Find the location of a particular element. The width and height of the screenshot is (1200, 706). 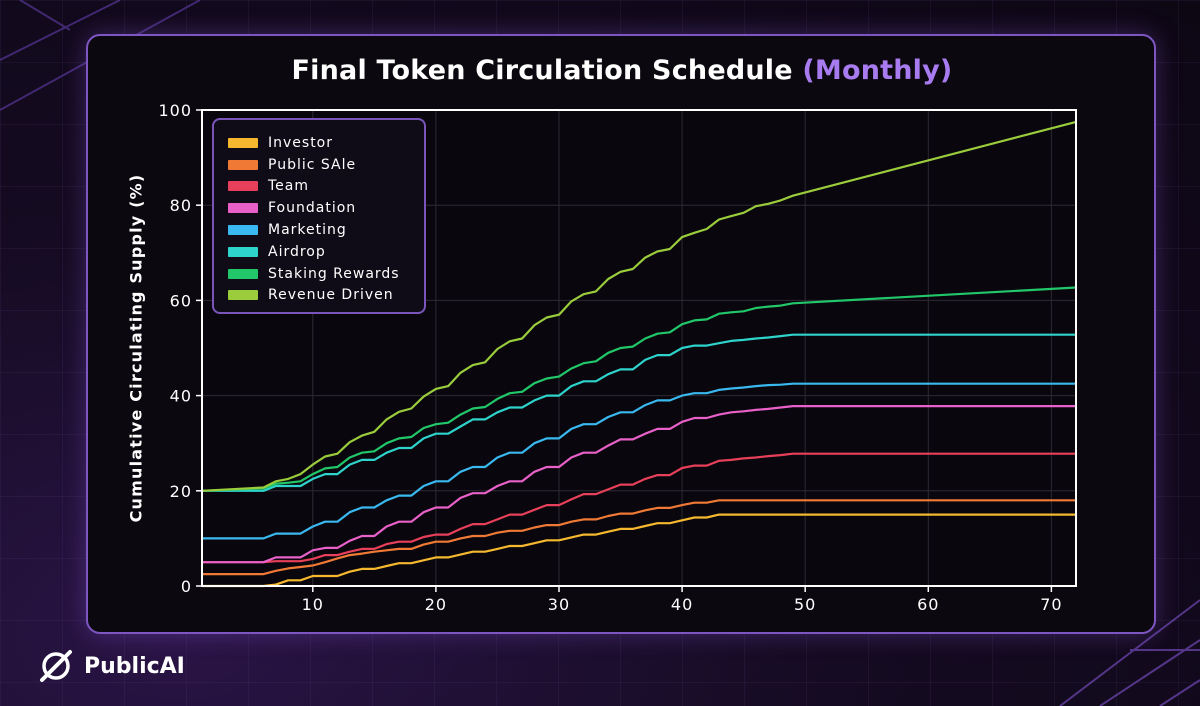

x-tick-label: 50 is located at coordinates (805, 604).